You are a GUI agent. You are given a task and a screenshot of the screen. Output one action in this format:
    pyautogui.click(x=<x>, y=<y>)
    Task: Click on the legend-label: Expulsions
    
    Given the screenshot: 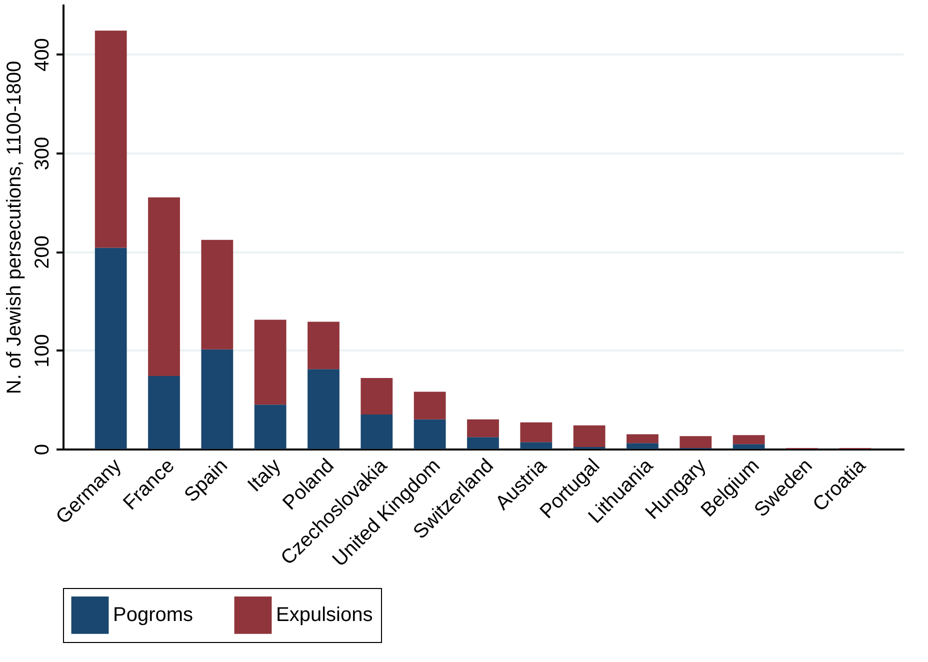 What is the action you would take?
    pyautogui.click(x=324, y=615)
    